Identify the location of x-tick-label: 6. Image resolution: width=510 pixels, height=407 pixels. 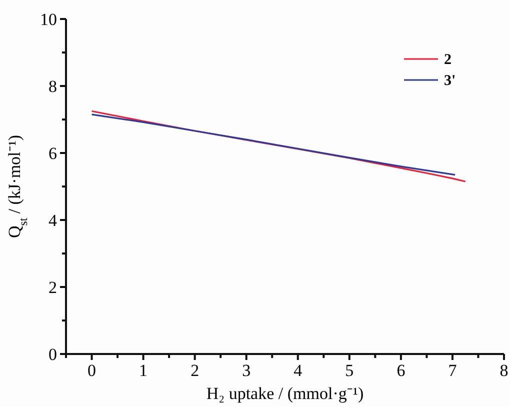
(401, 370).